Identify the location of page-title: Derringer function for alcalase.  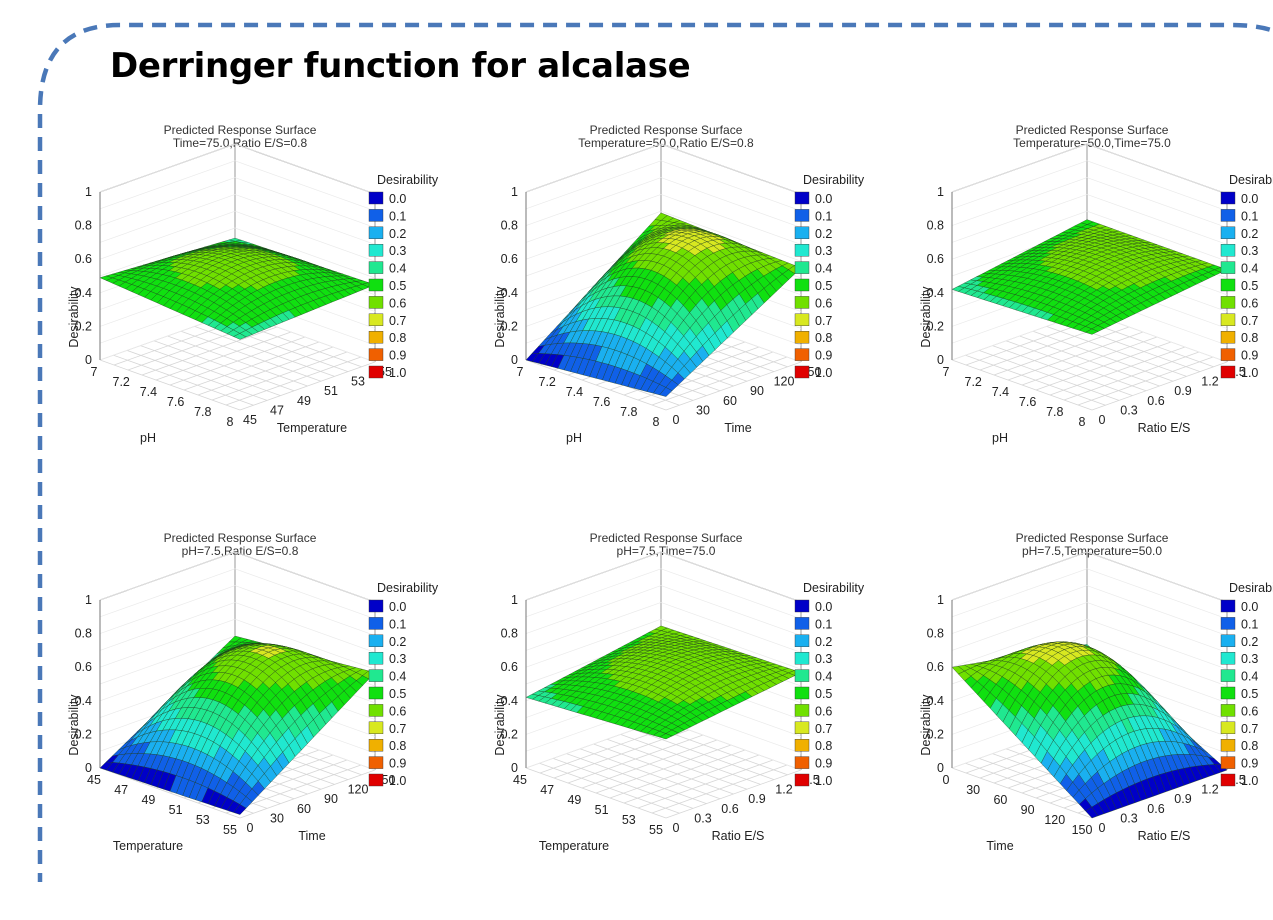
(400, 66).